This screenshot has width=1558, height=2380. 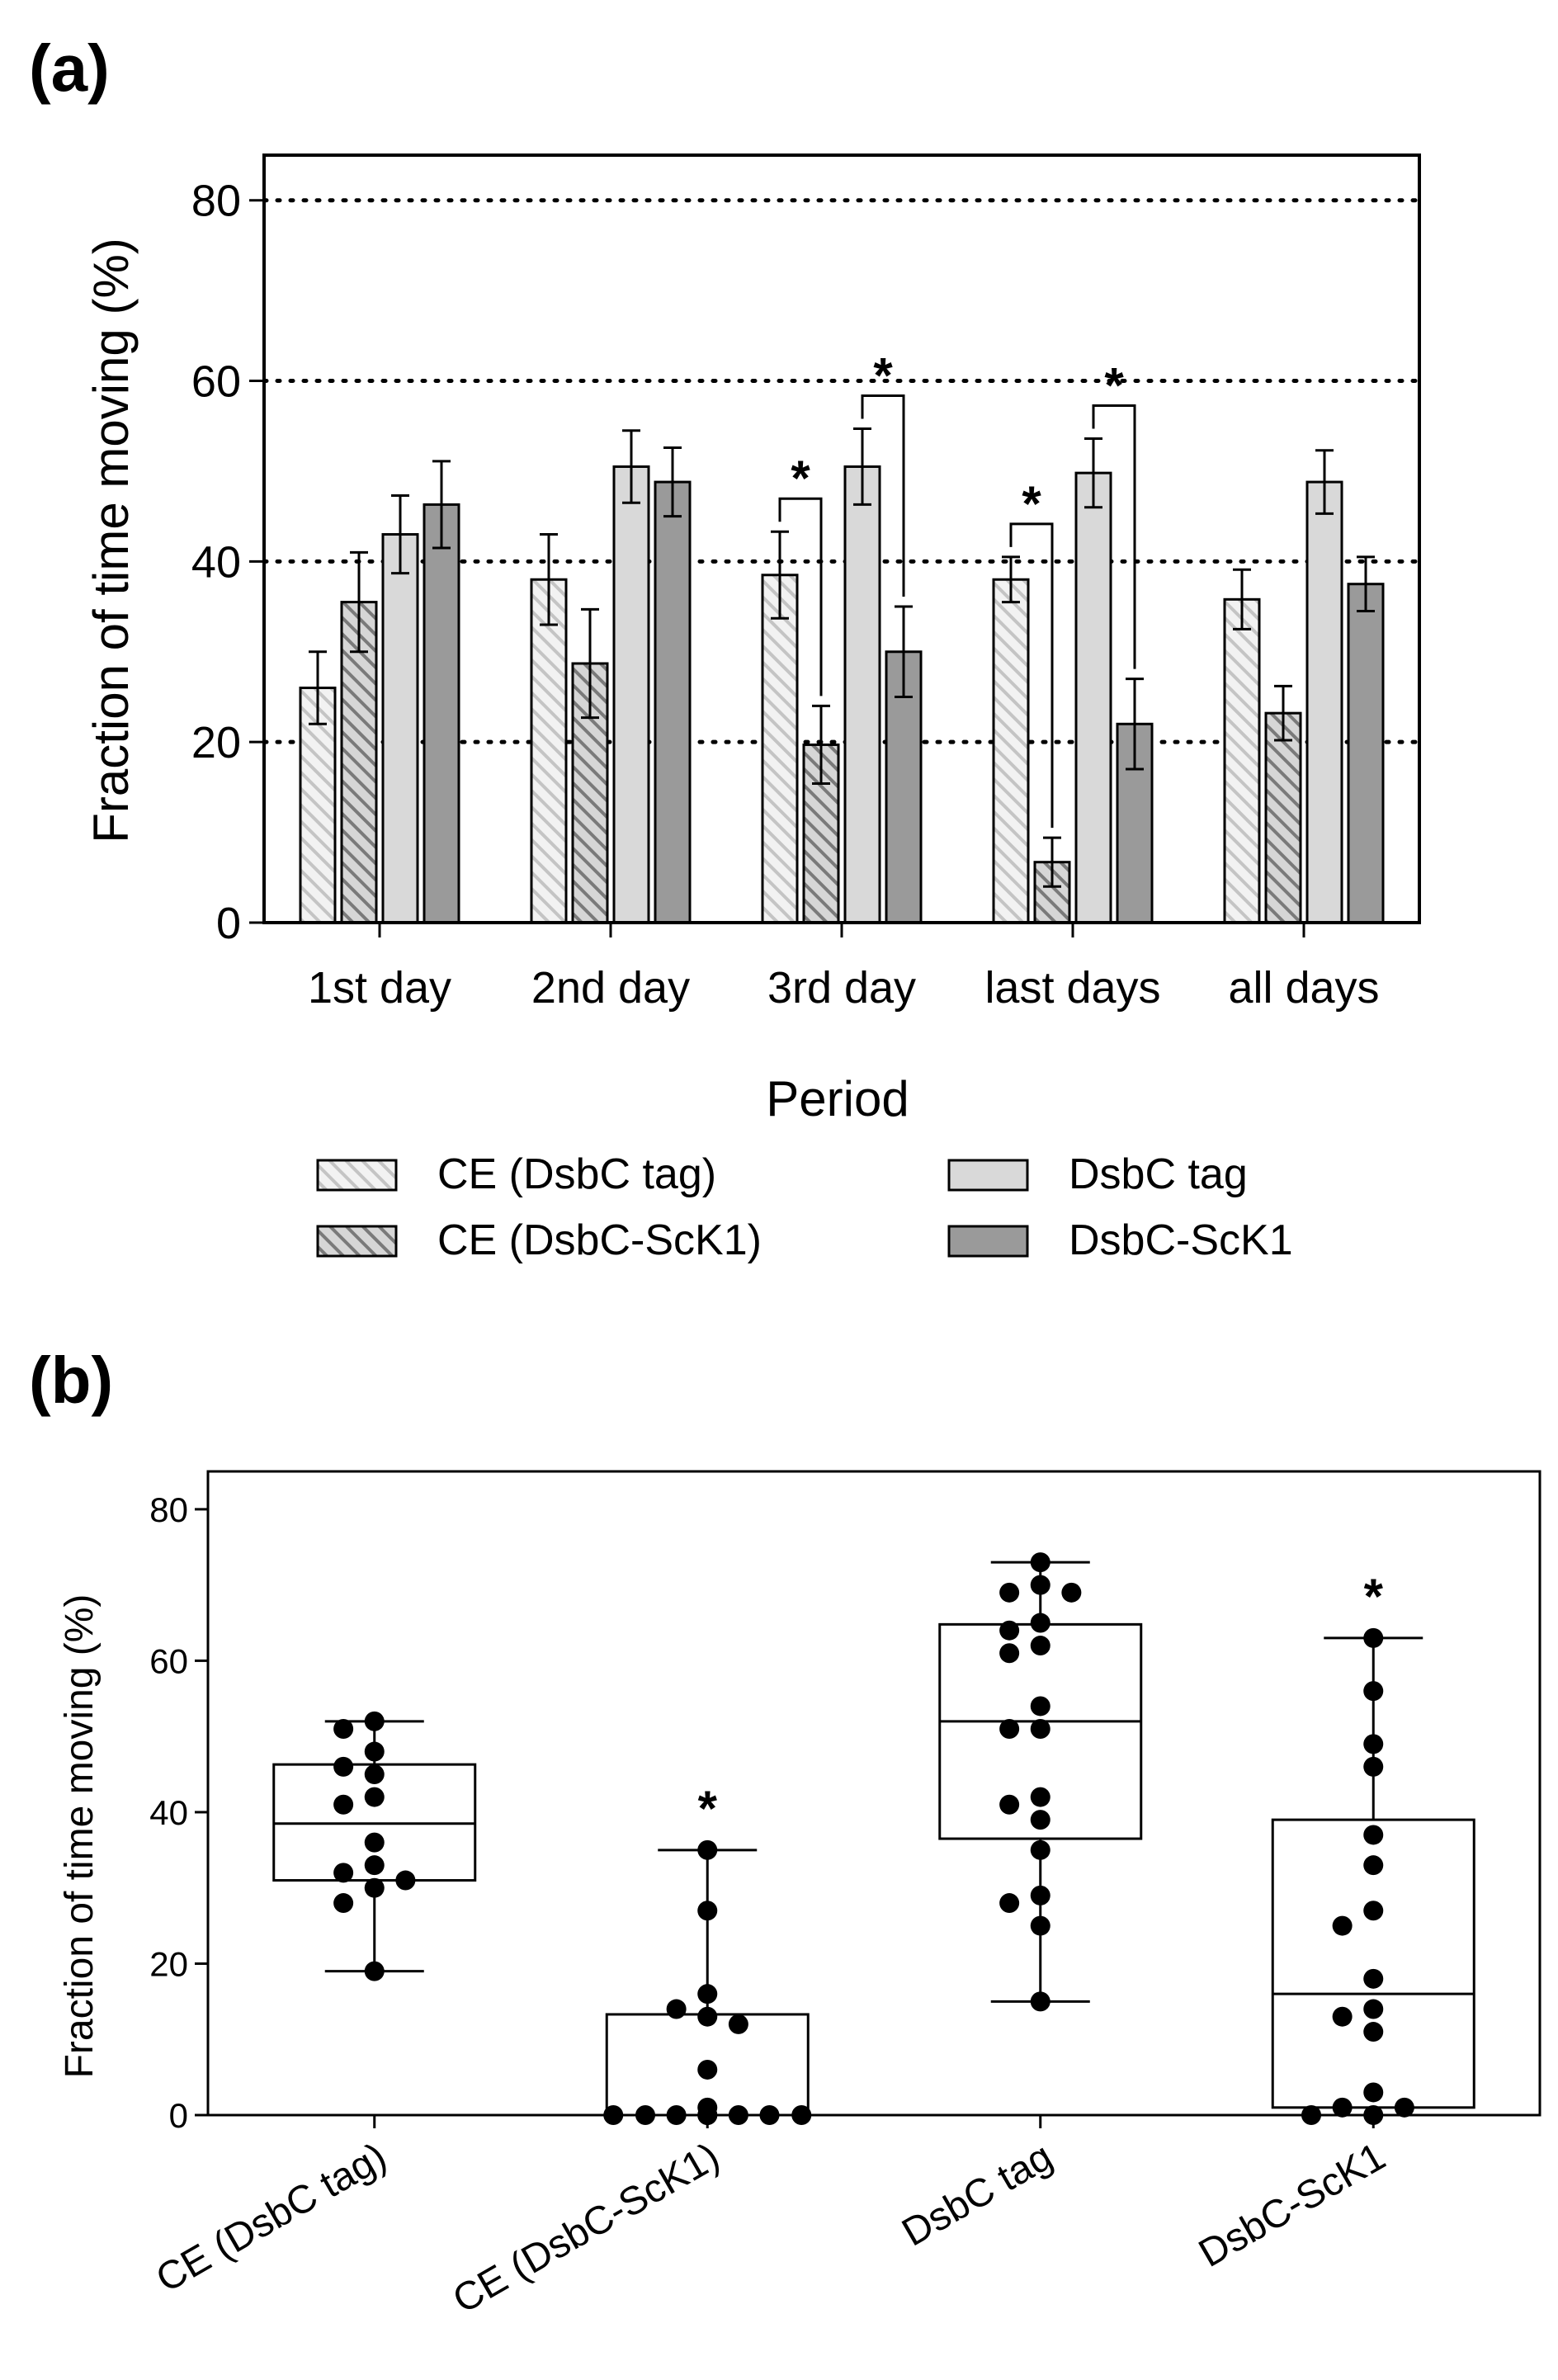 What do you see at coordinates (957, 588) in the screenshot?
I see `panel-a-significance: * * * *` at bounding box center [957, 588].